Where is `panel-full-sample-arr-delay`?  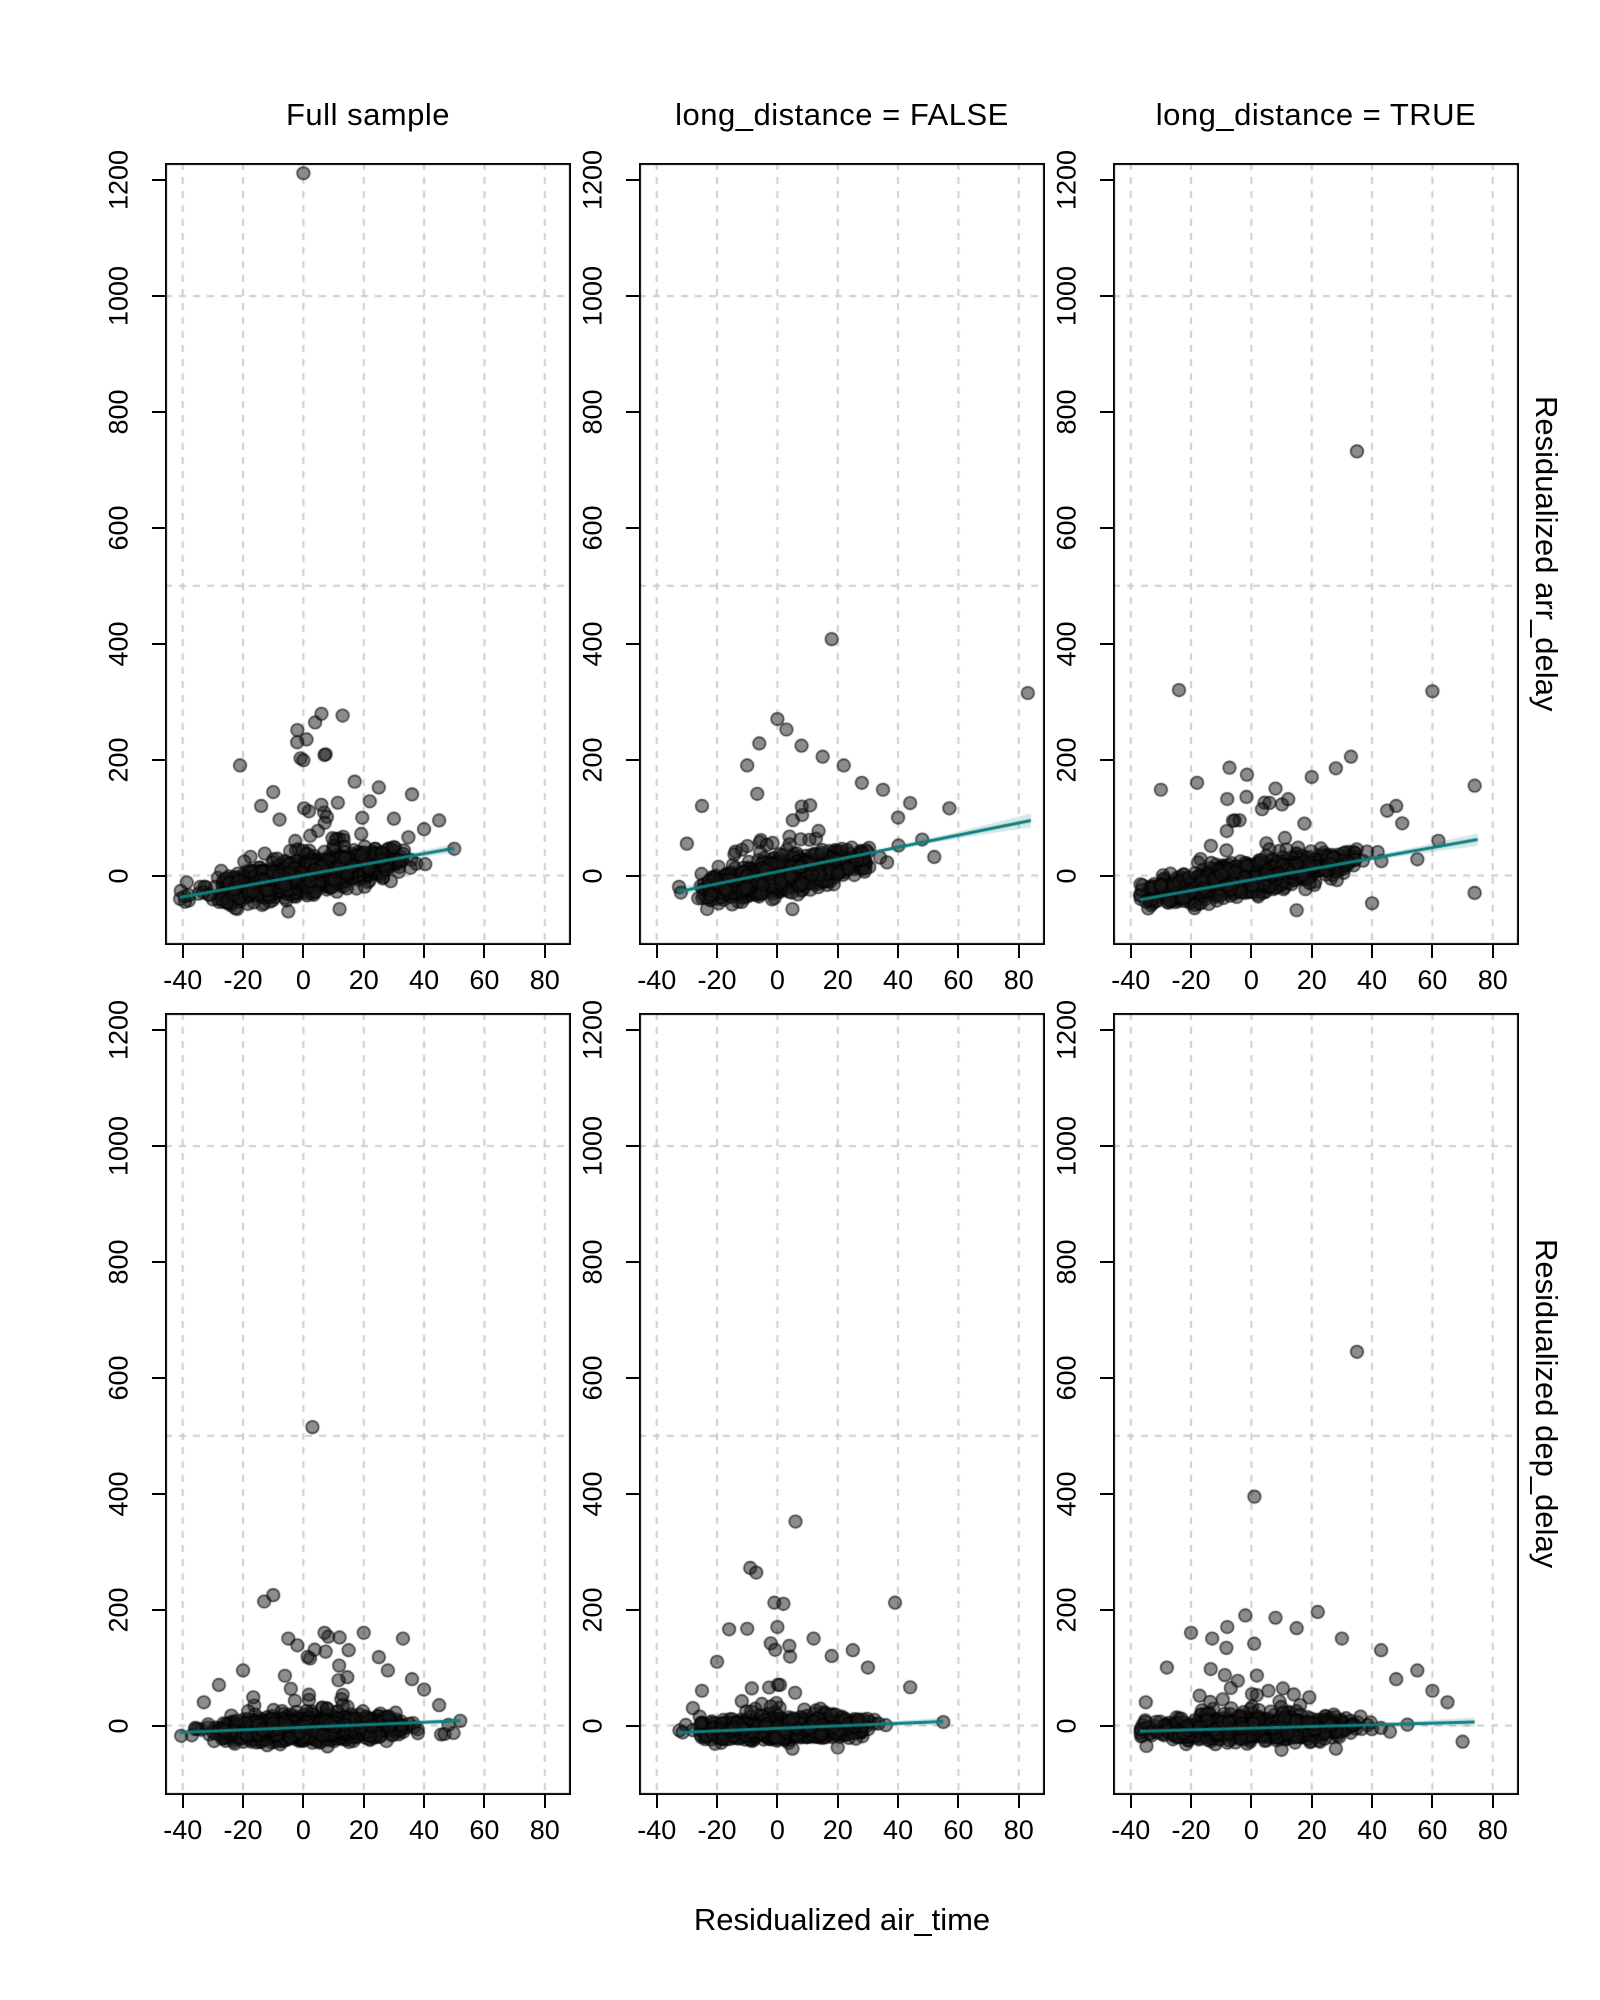 panel-full-sample-arr-delay is located at coordinates (368, 554).